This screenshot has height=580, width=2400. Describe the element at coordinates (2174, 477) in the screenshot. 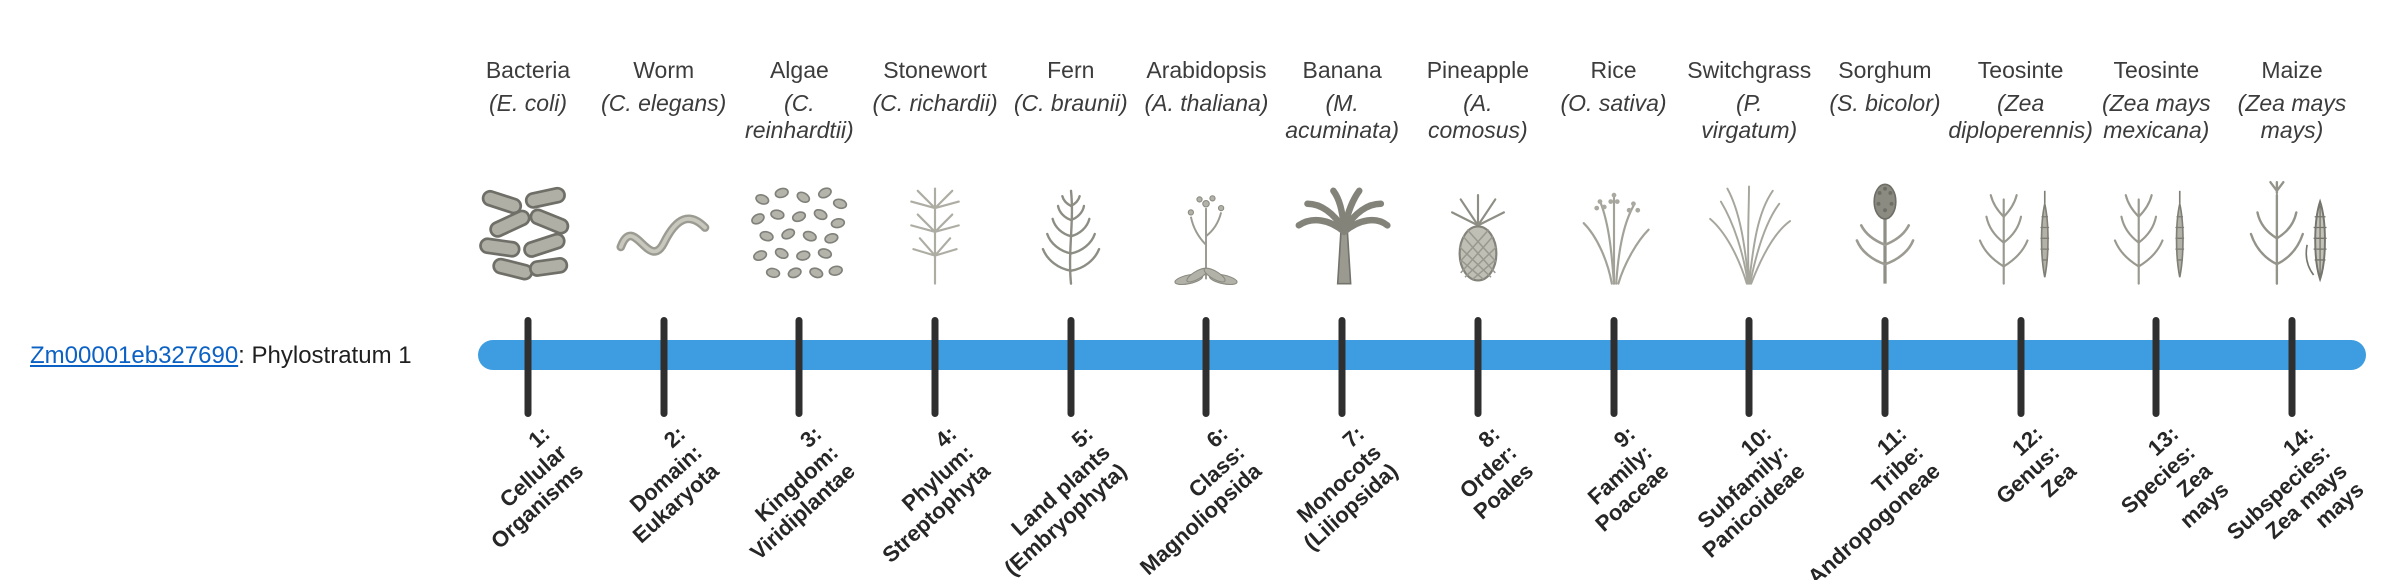

I see `phylostratum-label: 13: Species: Zea mays` at that location.